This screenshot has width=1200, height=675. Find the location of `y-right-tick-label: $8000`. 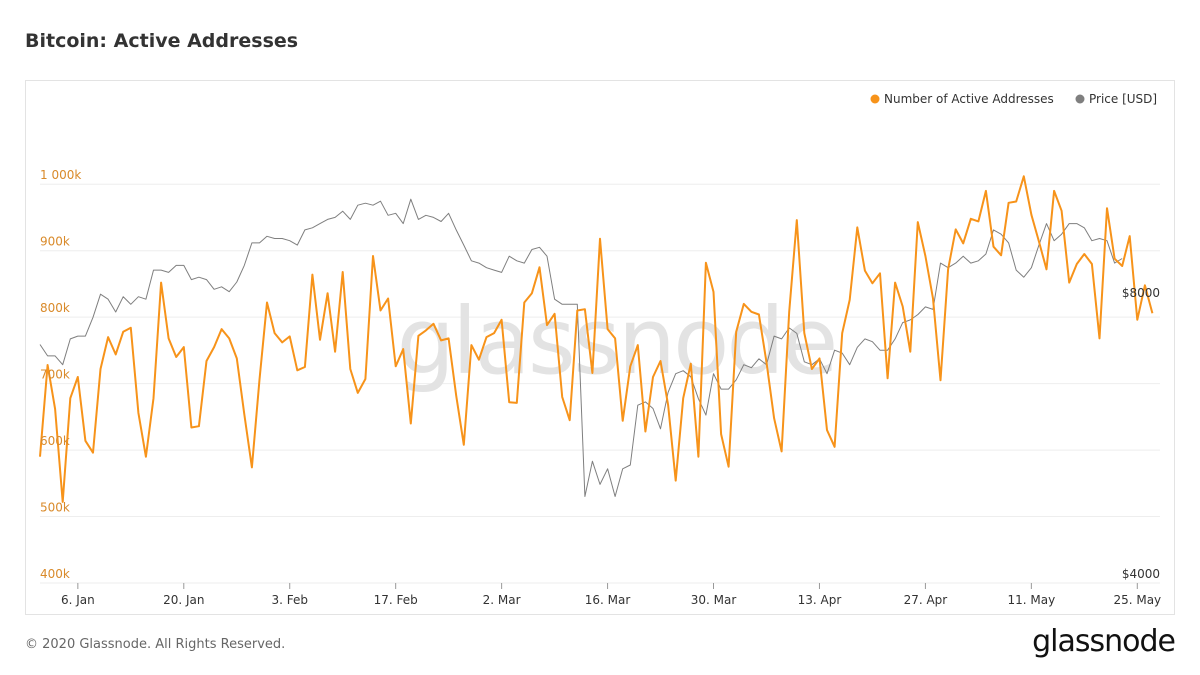

y-right-tick-label: $8000 is located at coordinates (1141, 293).